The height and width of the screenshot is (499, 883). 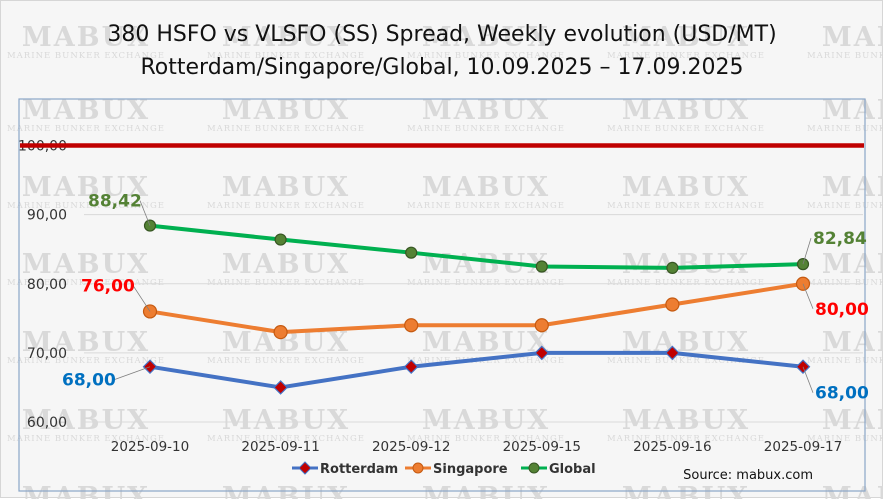 I want to click on series-rotterdam, so click(x=476, y=370).